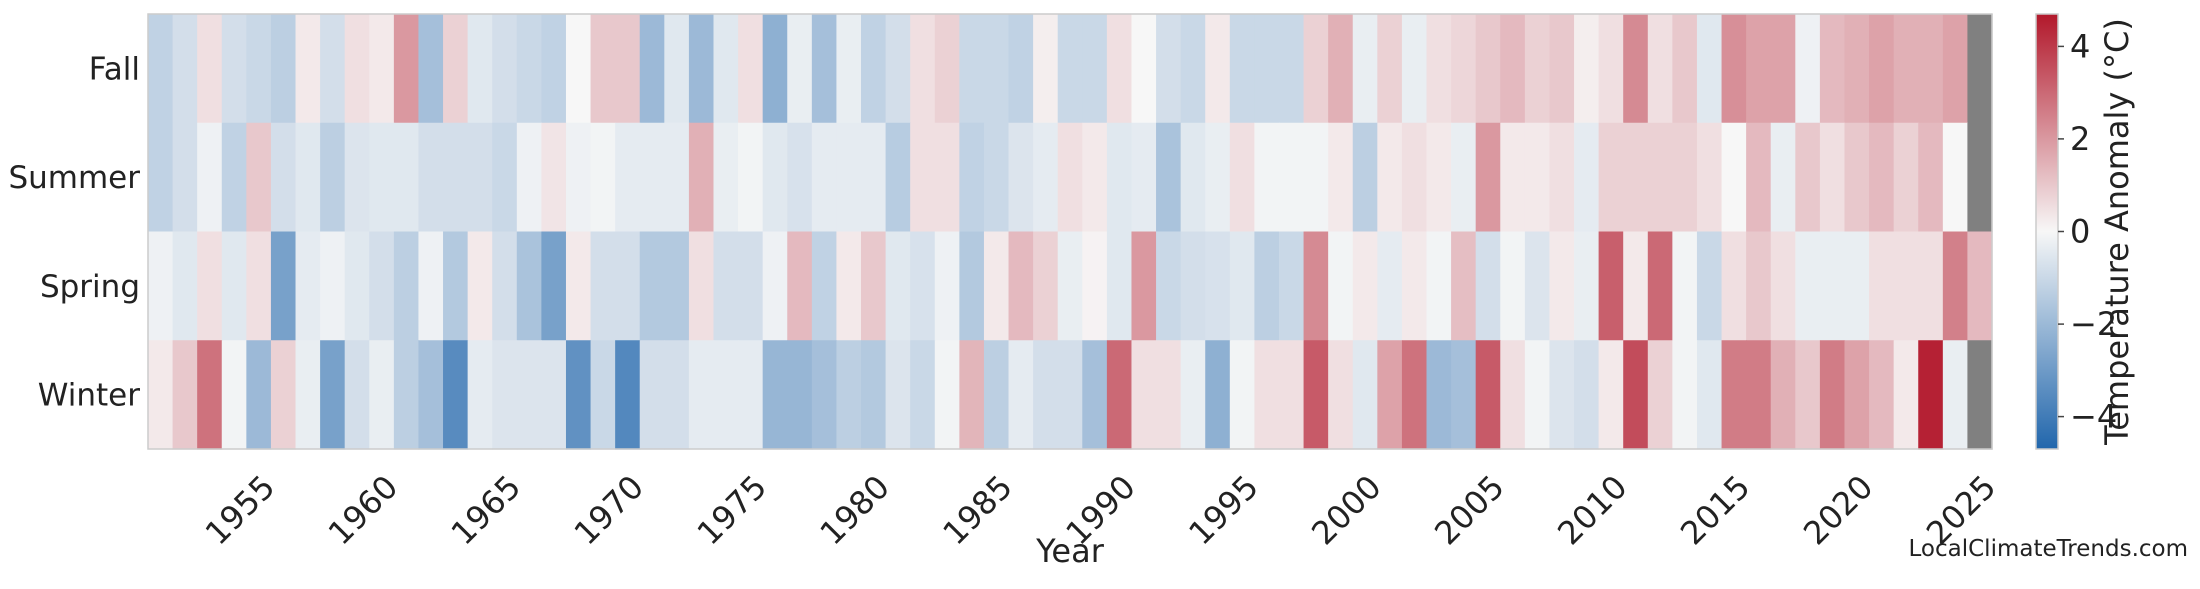 This screenshot has width=2200, height=589. I want to click on heatmap-cell-fall-2000, so click(1365, 69).